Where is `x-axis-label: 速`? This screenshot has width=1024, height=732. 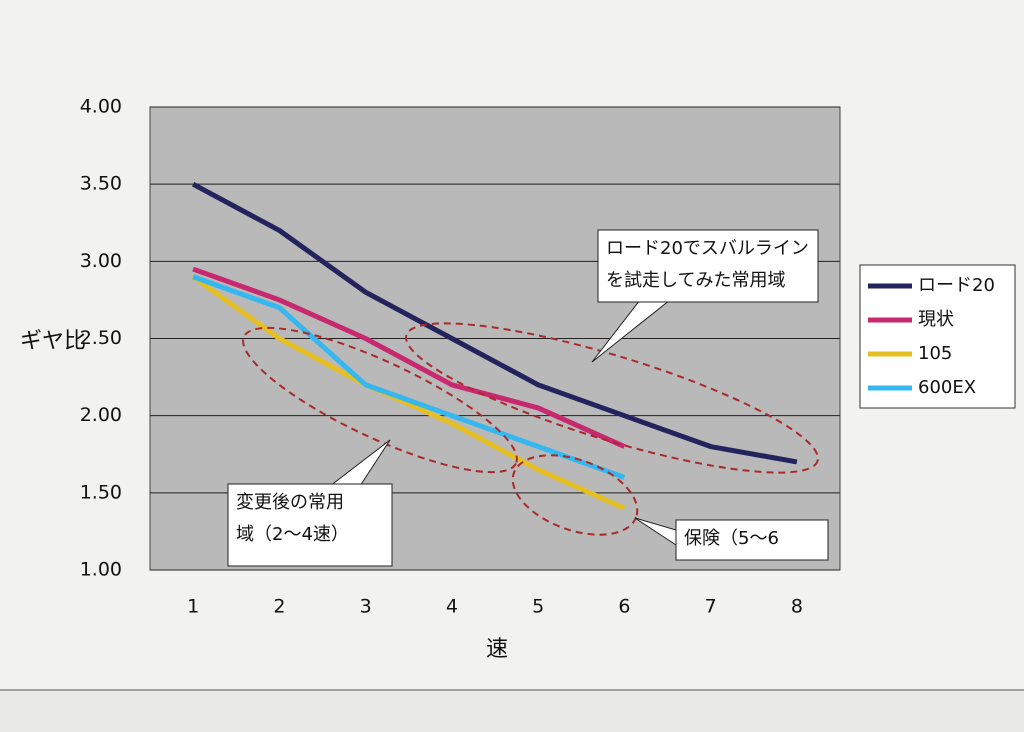 x-axis-label: 速 is located at coordinates (497, 649).